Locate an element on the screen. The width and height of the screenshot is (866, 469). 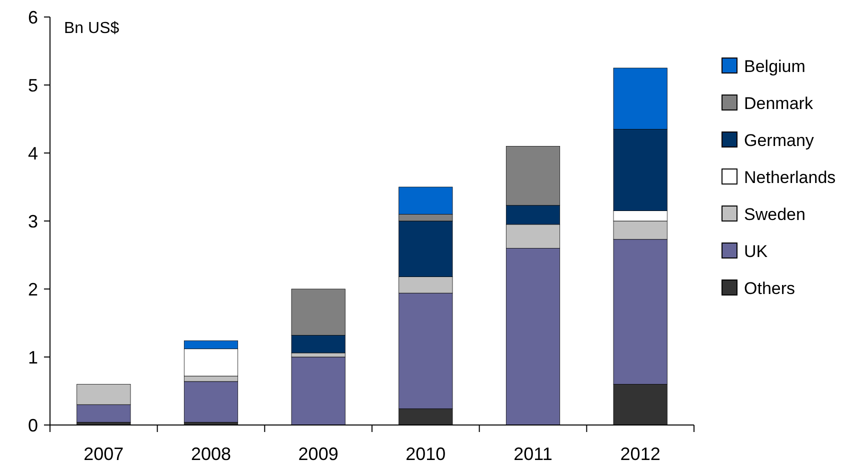
x-tick-label: 2007 is located at coordinates (104, 454).